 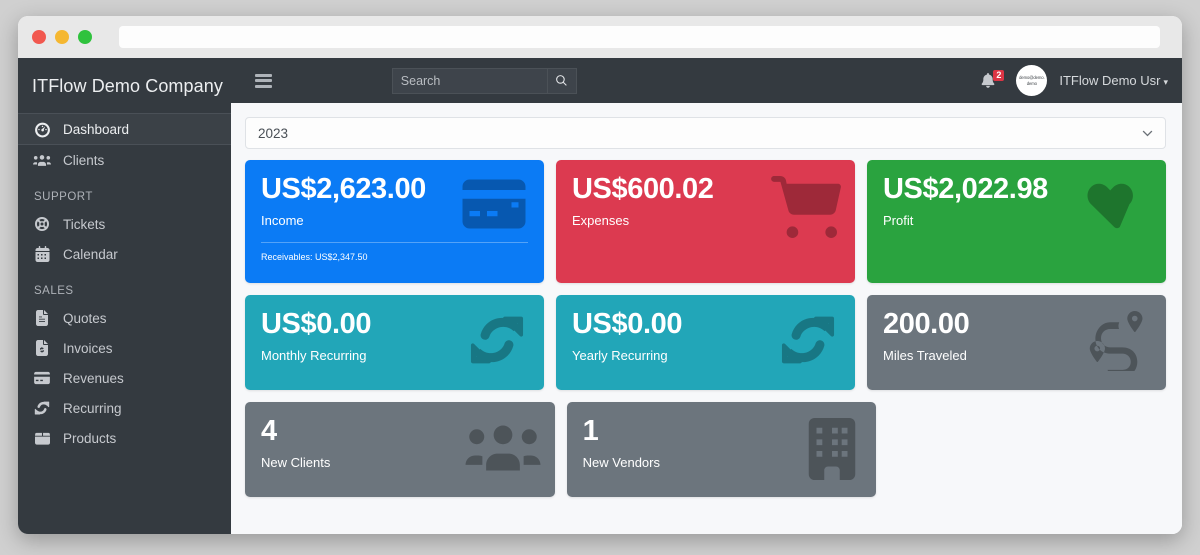 I want to click on sidebar-item-label: Recurring, so click(x=92, y=408).